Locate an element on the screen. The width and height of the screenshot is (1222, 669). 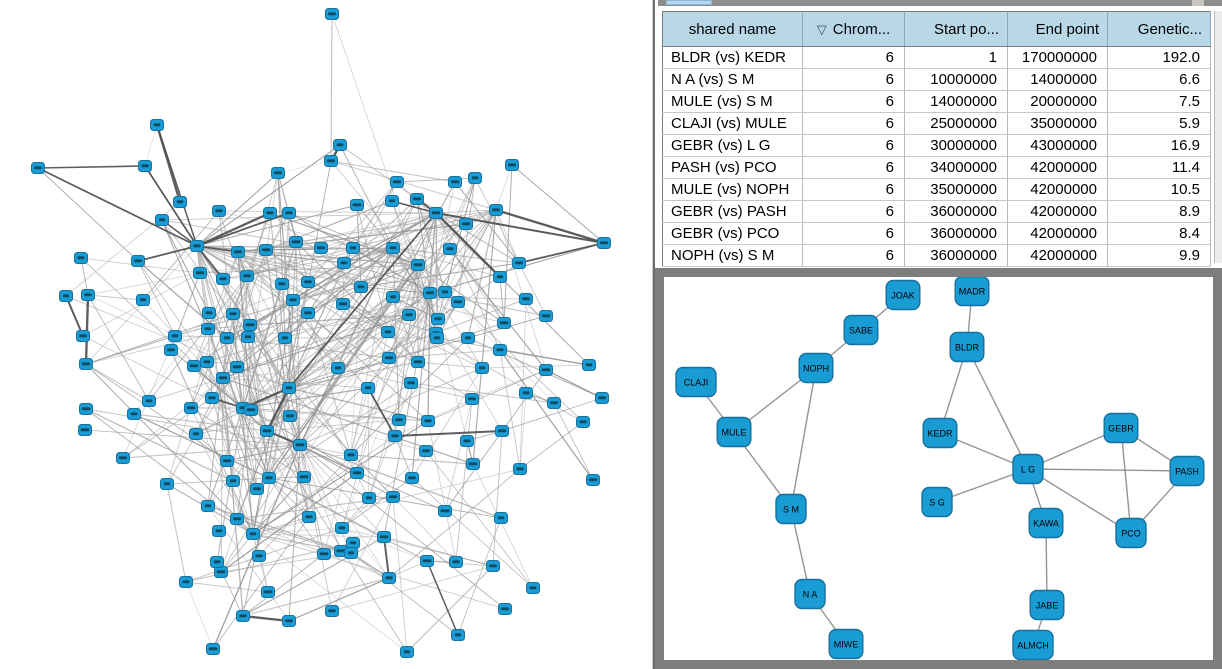
table-cell: GEBR (vs) PASH is located at coordinates (732, 211).